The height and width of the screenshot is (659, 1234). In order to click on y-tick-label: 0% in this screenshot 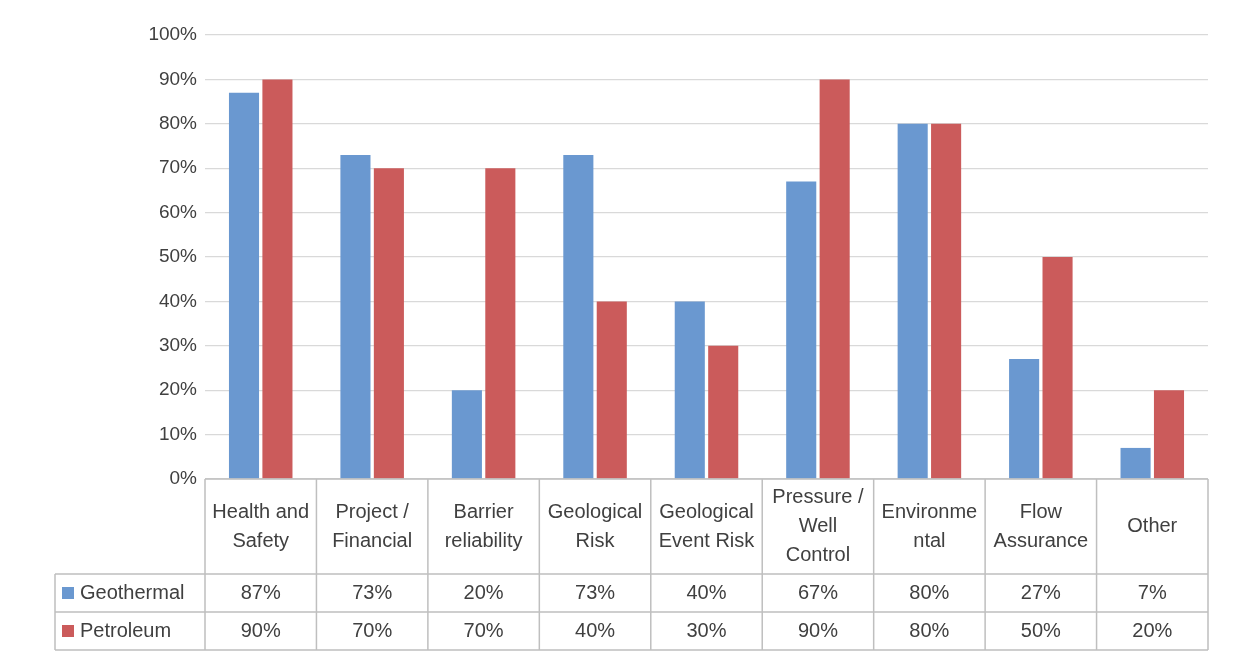, I will do `click(183, 478)`.